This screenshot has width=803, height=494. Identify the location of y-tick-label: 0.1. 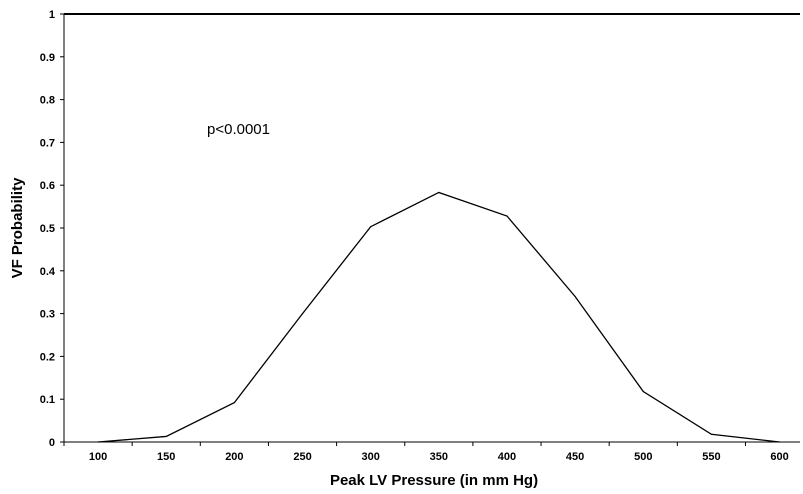
(47, 400).